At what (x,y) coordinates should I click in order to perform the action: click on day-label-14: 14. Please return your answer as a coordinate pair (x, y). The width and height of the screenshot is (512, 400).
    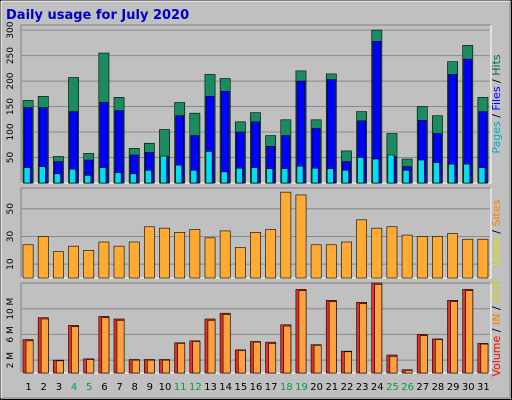
    Looking at the image, I should click on (225, 387).